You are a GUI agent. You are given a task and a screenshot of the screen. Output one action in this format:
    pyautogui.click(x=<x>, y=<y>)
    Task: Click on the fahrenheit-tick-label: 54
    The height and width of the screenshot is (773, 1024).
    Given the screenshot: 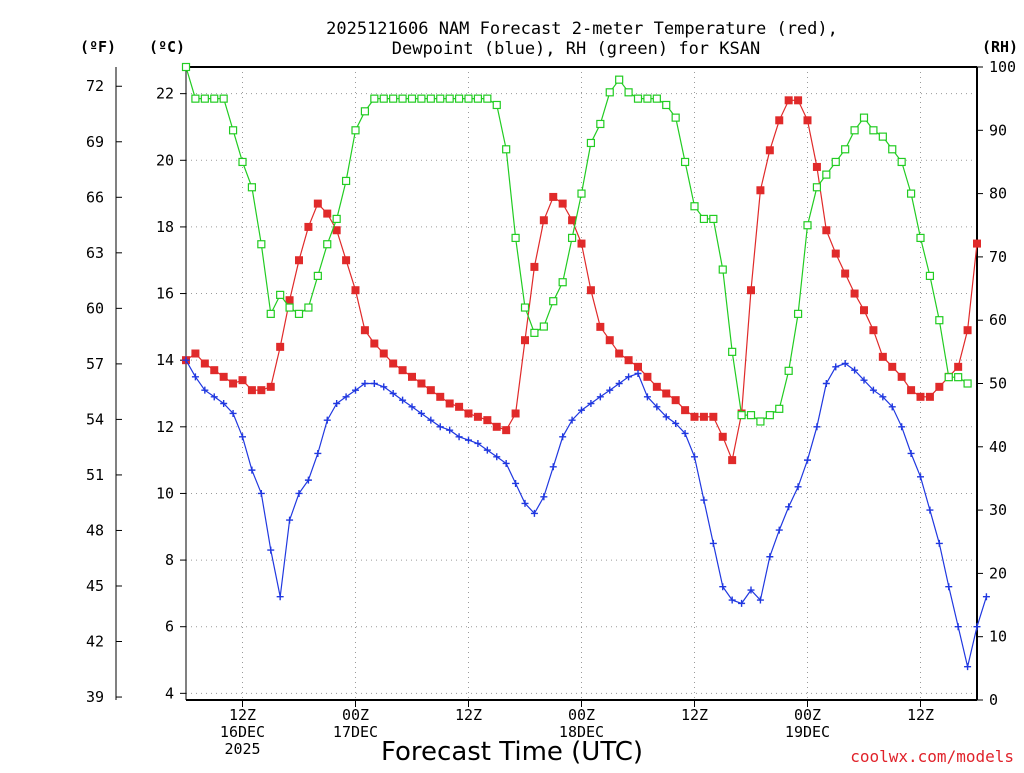 What is the action you would take?
    pyautogui.click(x=95, y=419)
    